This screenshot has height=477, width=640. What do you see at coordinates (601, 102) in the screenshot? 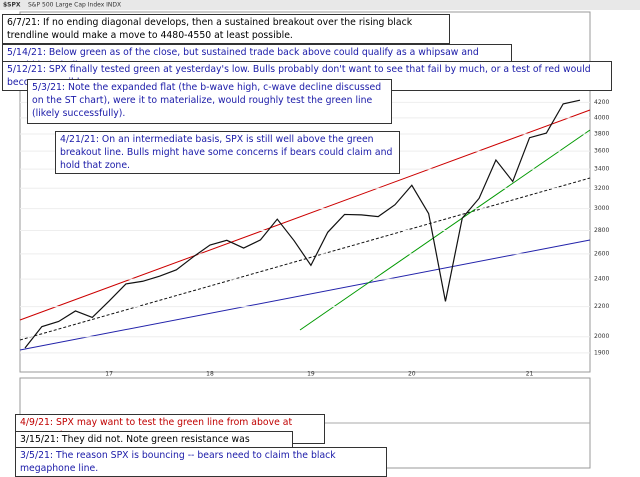
I see `y-tick-label: 4200` at bounding box center [601, 102].